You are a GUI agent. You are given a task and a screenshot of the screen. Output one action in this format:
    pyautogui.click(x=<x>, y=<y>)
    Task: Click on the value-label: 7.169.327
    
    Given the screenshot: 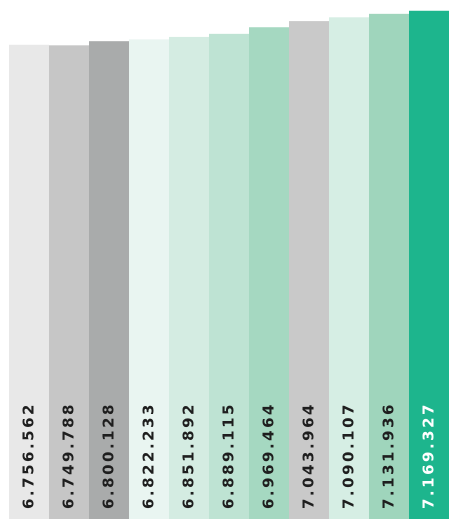 What is the action you would take?
    pyautogui.click(x=429, y=455)
    